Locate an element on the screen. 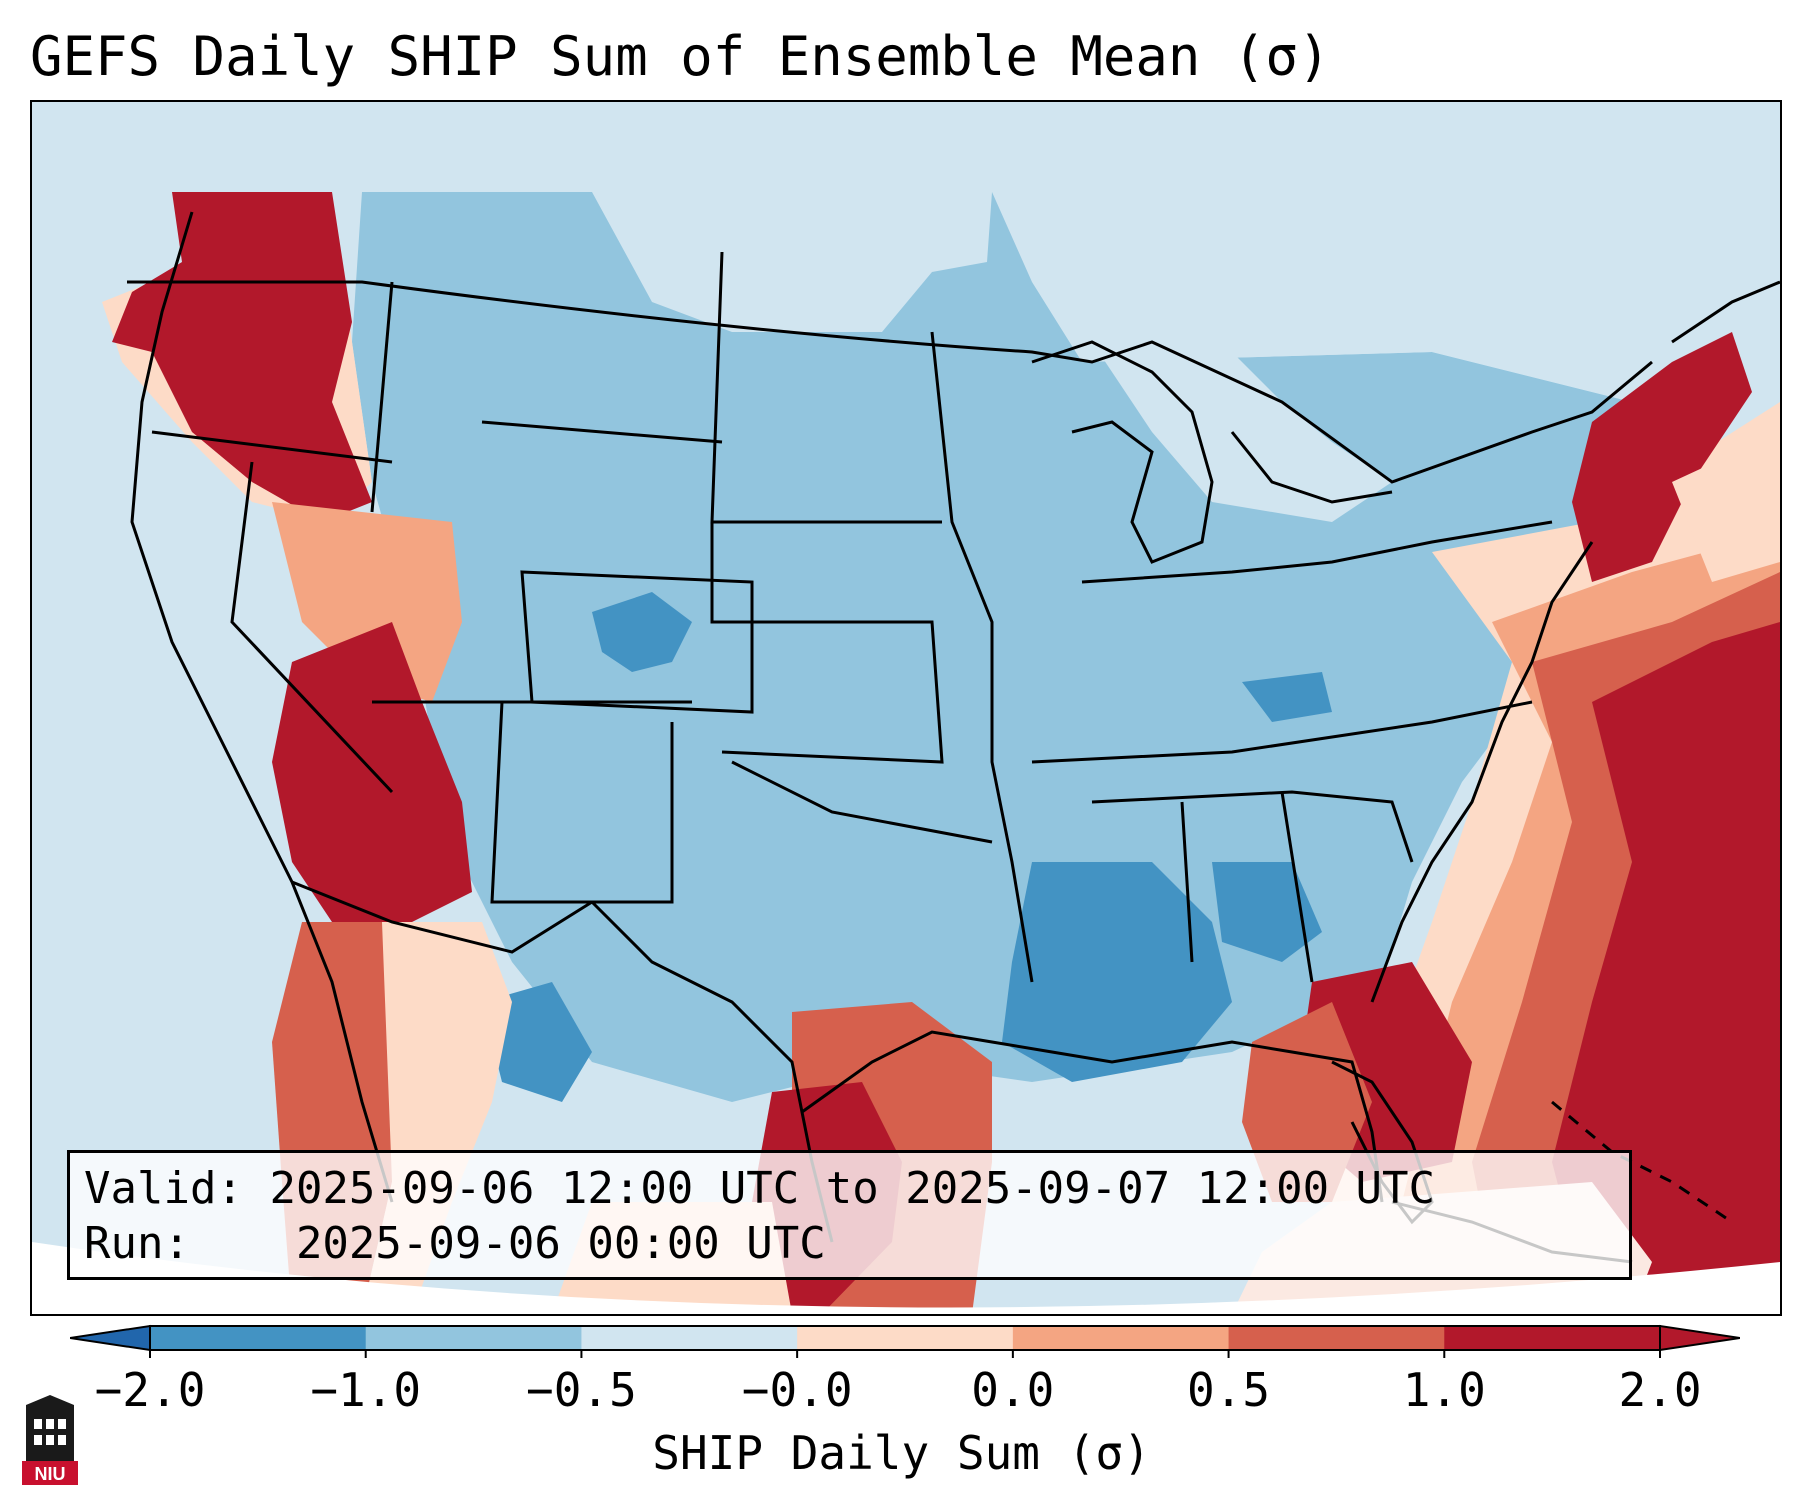 This screenshot has height=1506, width=1803. niu-logo: NIU is located at coordinates (50, 1440).